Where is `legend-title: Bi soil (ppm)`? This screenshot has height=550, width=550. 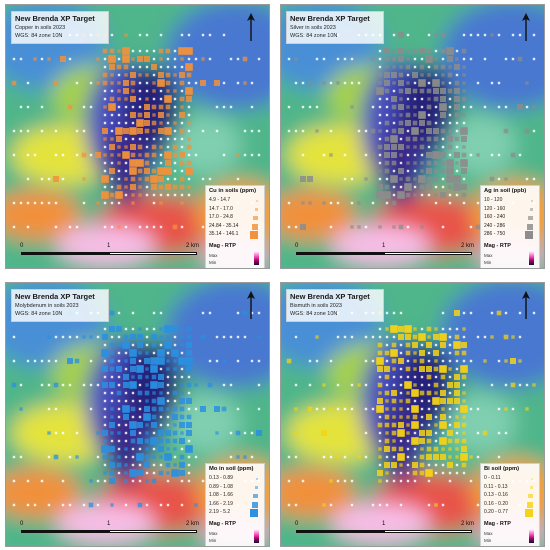 legend-title: Bi soil (ppm) is located at coordinates (502, 469).